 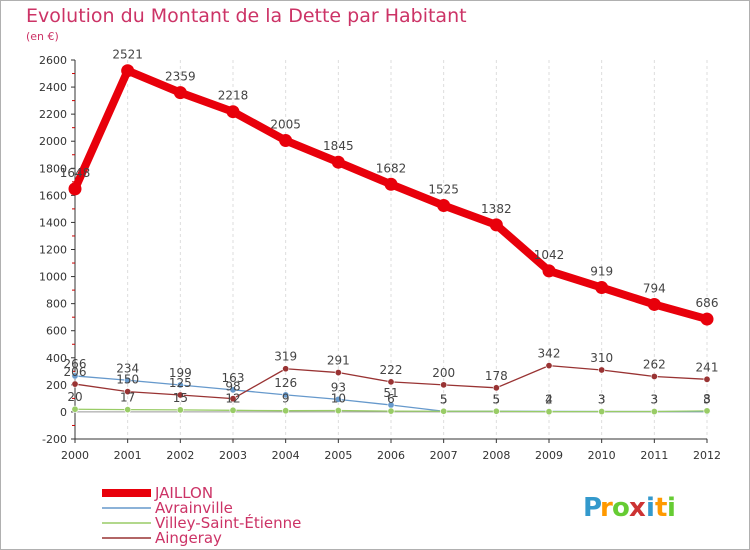 I want to click on data-point-jaillon-2000, so click(x=75, y=189).